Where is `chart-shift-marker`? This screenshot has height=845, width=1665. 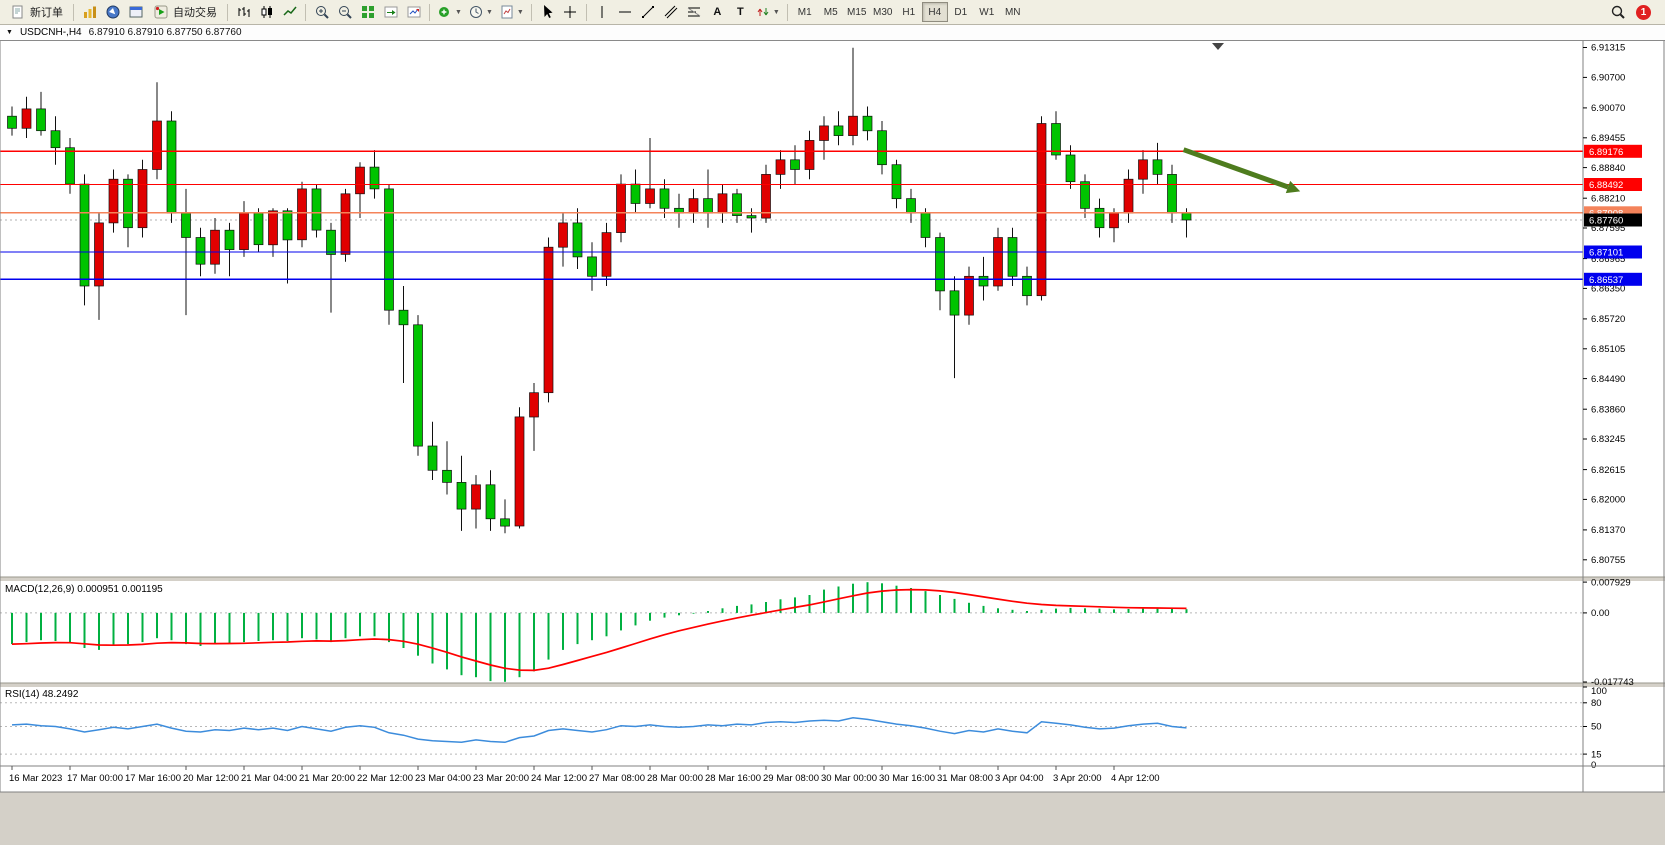 chart-shift-marker is located at coordinates (1218, 46).